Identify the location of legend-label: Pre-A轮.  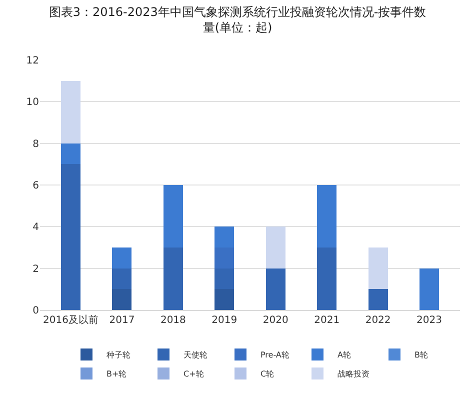
(275, 355).